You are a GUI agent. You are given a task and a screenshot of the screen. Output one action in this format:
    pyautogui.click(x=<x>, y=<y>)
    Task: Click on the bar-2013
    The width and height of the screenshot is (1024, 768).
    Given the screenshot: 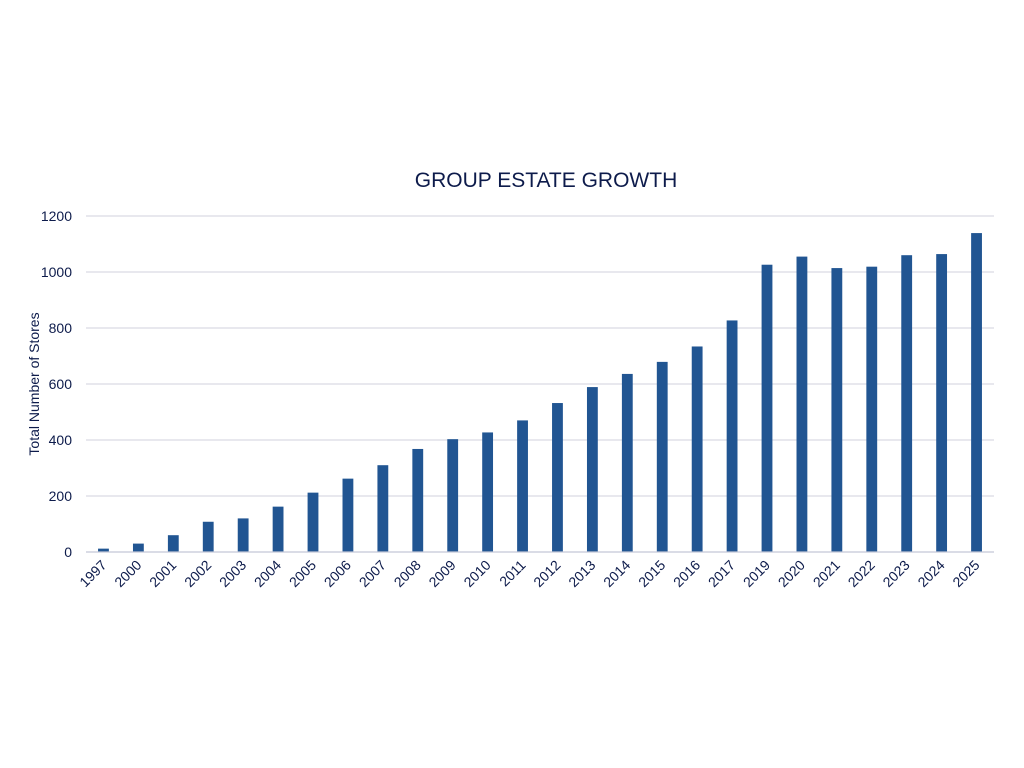 What is the action you would take?
    pyautogui.click(x=592, y=469)
    